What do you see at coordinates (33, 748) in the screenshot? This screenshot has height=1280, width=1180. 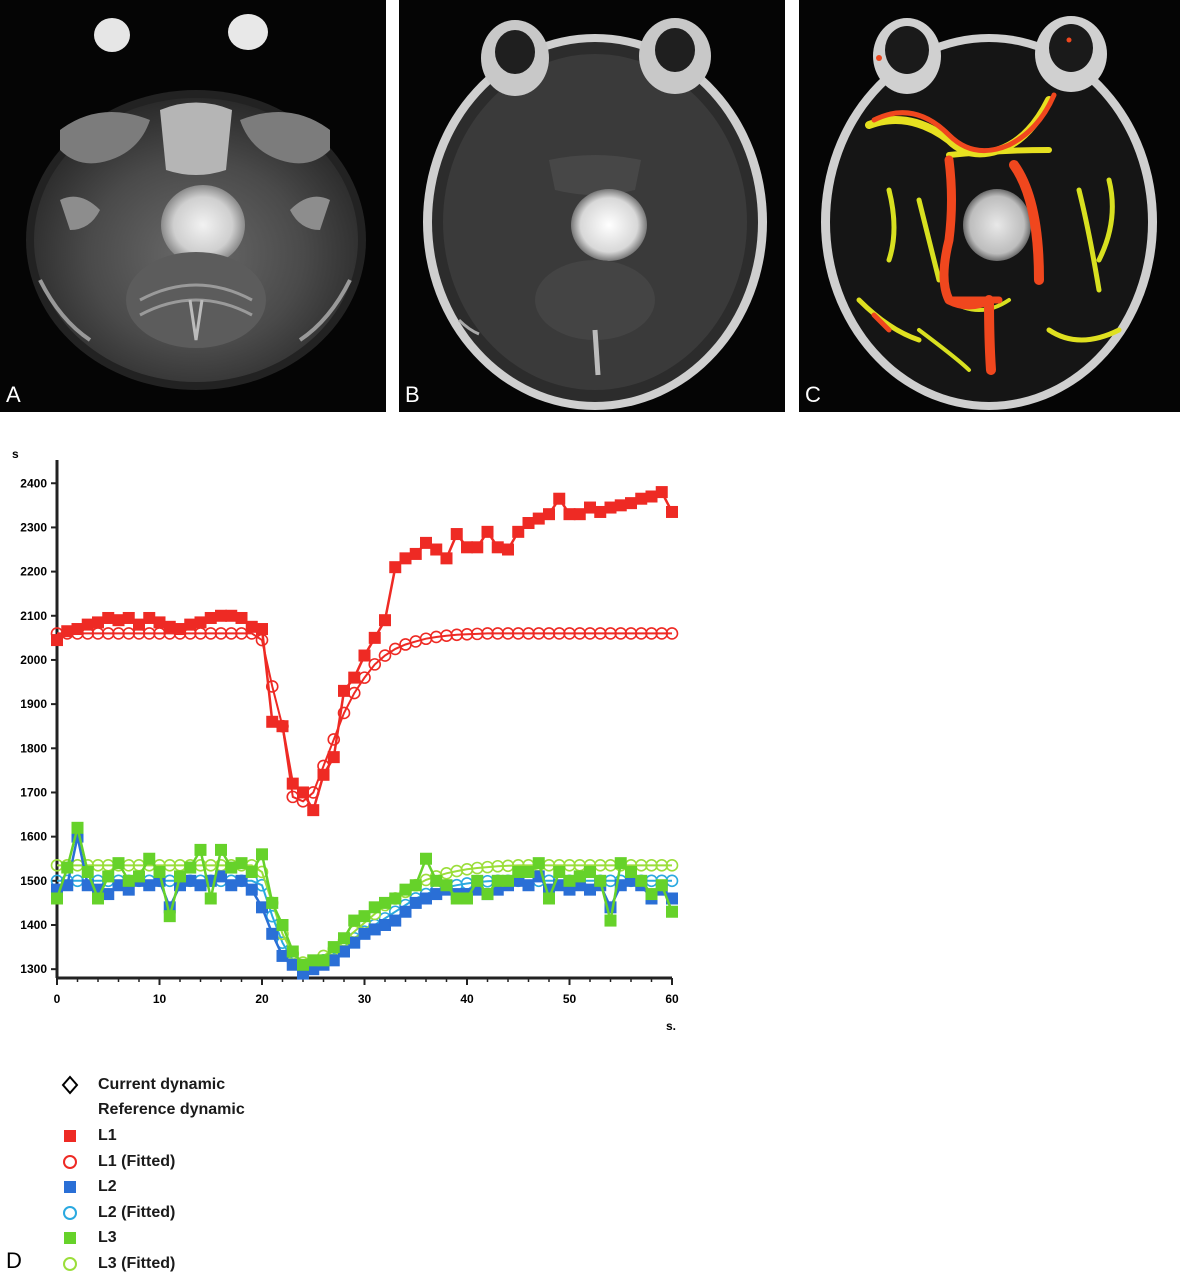 I see `y-tick-label: 1800` at bounding box center [33, 748].